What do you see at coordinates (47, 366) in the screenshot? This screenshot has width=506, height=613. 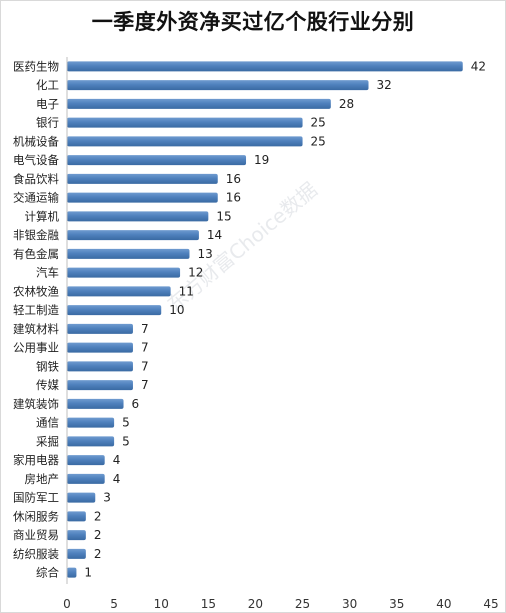 I see `category-label: 钢铁` at bounding box center [47, 366].